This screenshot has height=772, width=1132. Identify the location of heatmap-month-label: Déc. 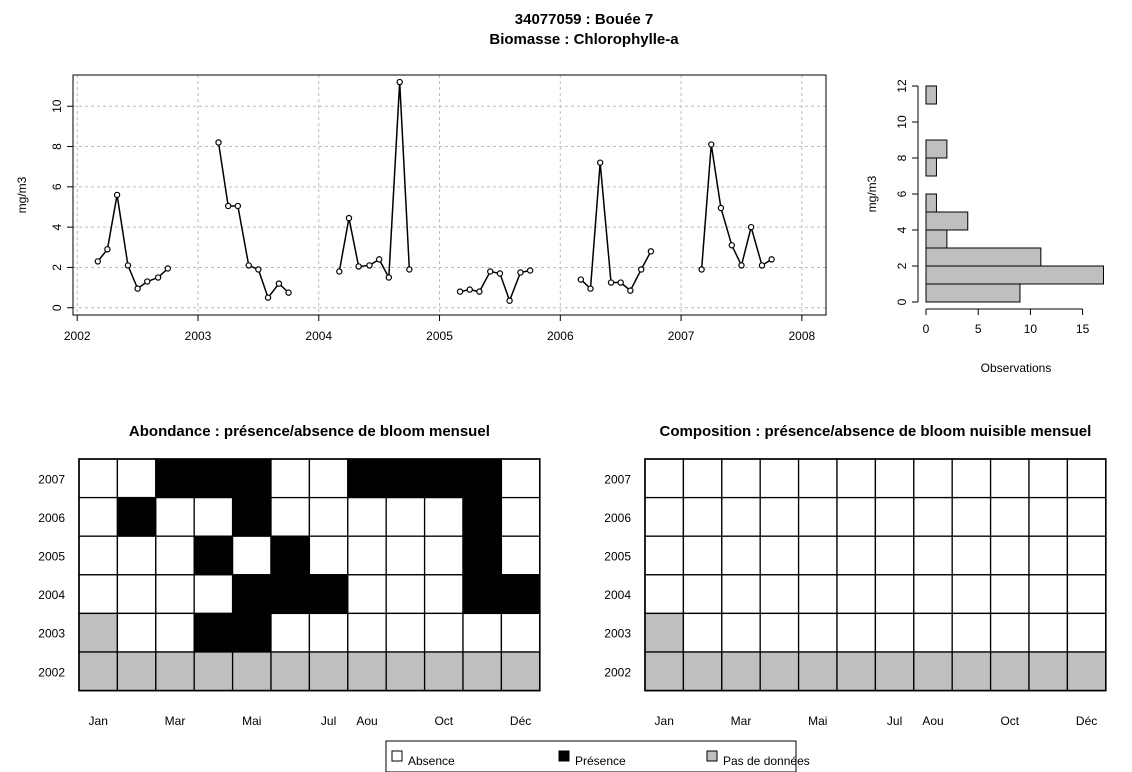
(1086, 721).